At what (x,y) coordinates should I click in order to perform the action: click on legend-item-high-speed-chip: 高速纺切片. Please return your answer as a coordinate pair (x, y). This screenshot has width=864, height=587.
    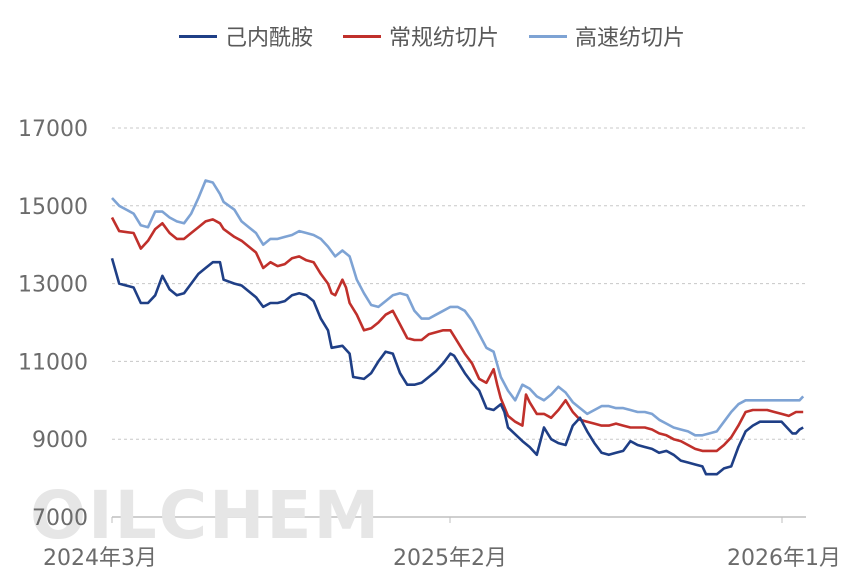
    Looking at the image, I should click on (607, 36).